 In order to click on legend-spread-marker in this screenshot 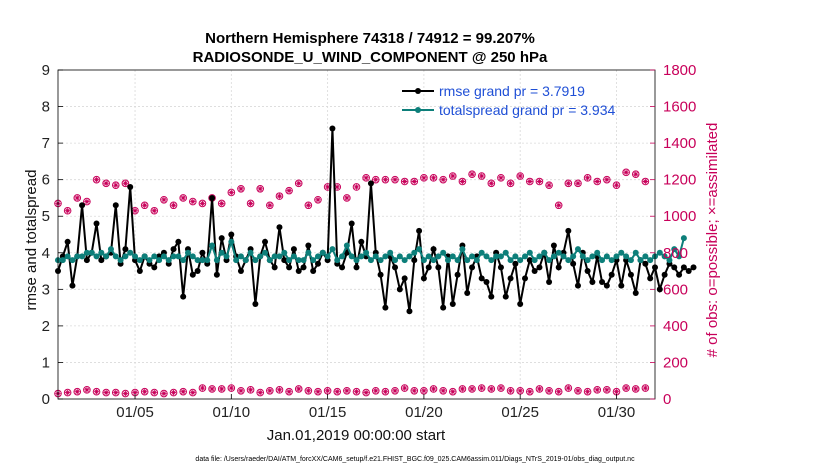, I will do `click(418, 110)`.